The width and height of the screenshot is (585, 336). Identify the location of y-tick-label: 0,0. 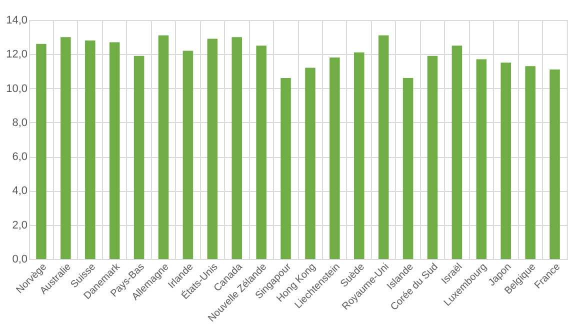
(20, 260).